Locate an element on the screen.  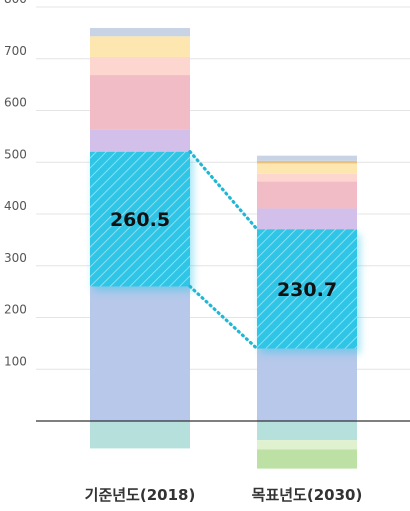
highlight-value-label: 260.5 is located at coordinates (140, 220).